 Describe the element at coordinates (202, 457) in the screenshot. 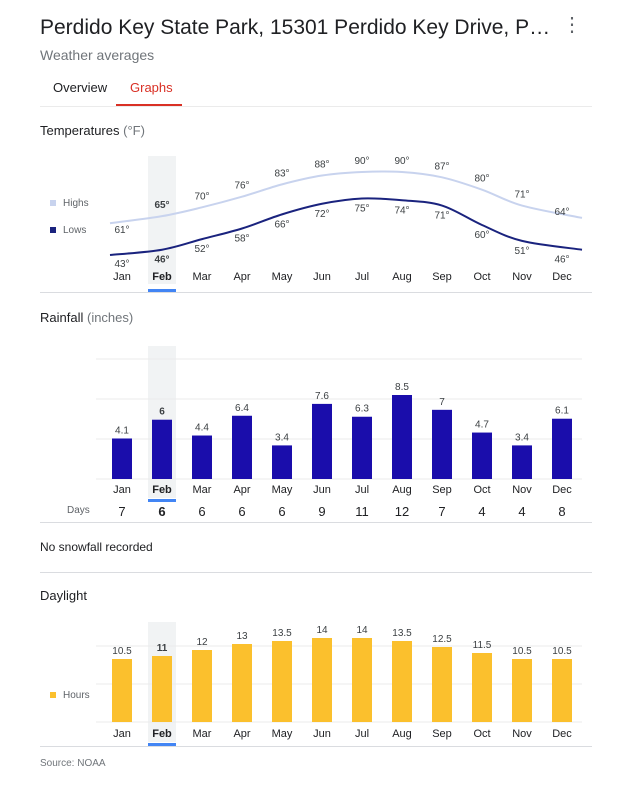

I see `rainfall-bar-mar` at that location.